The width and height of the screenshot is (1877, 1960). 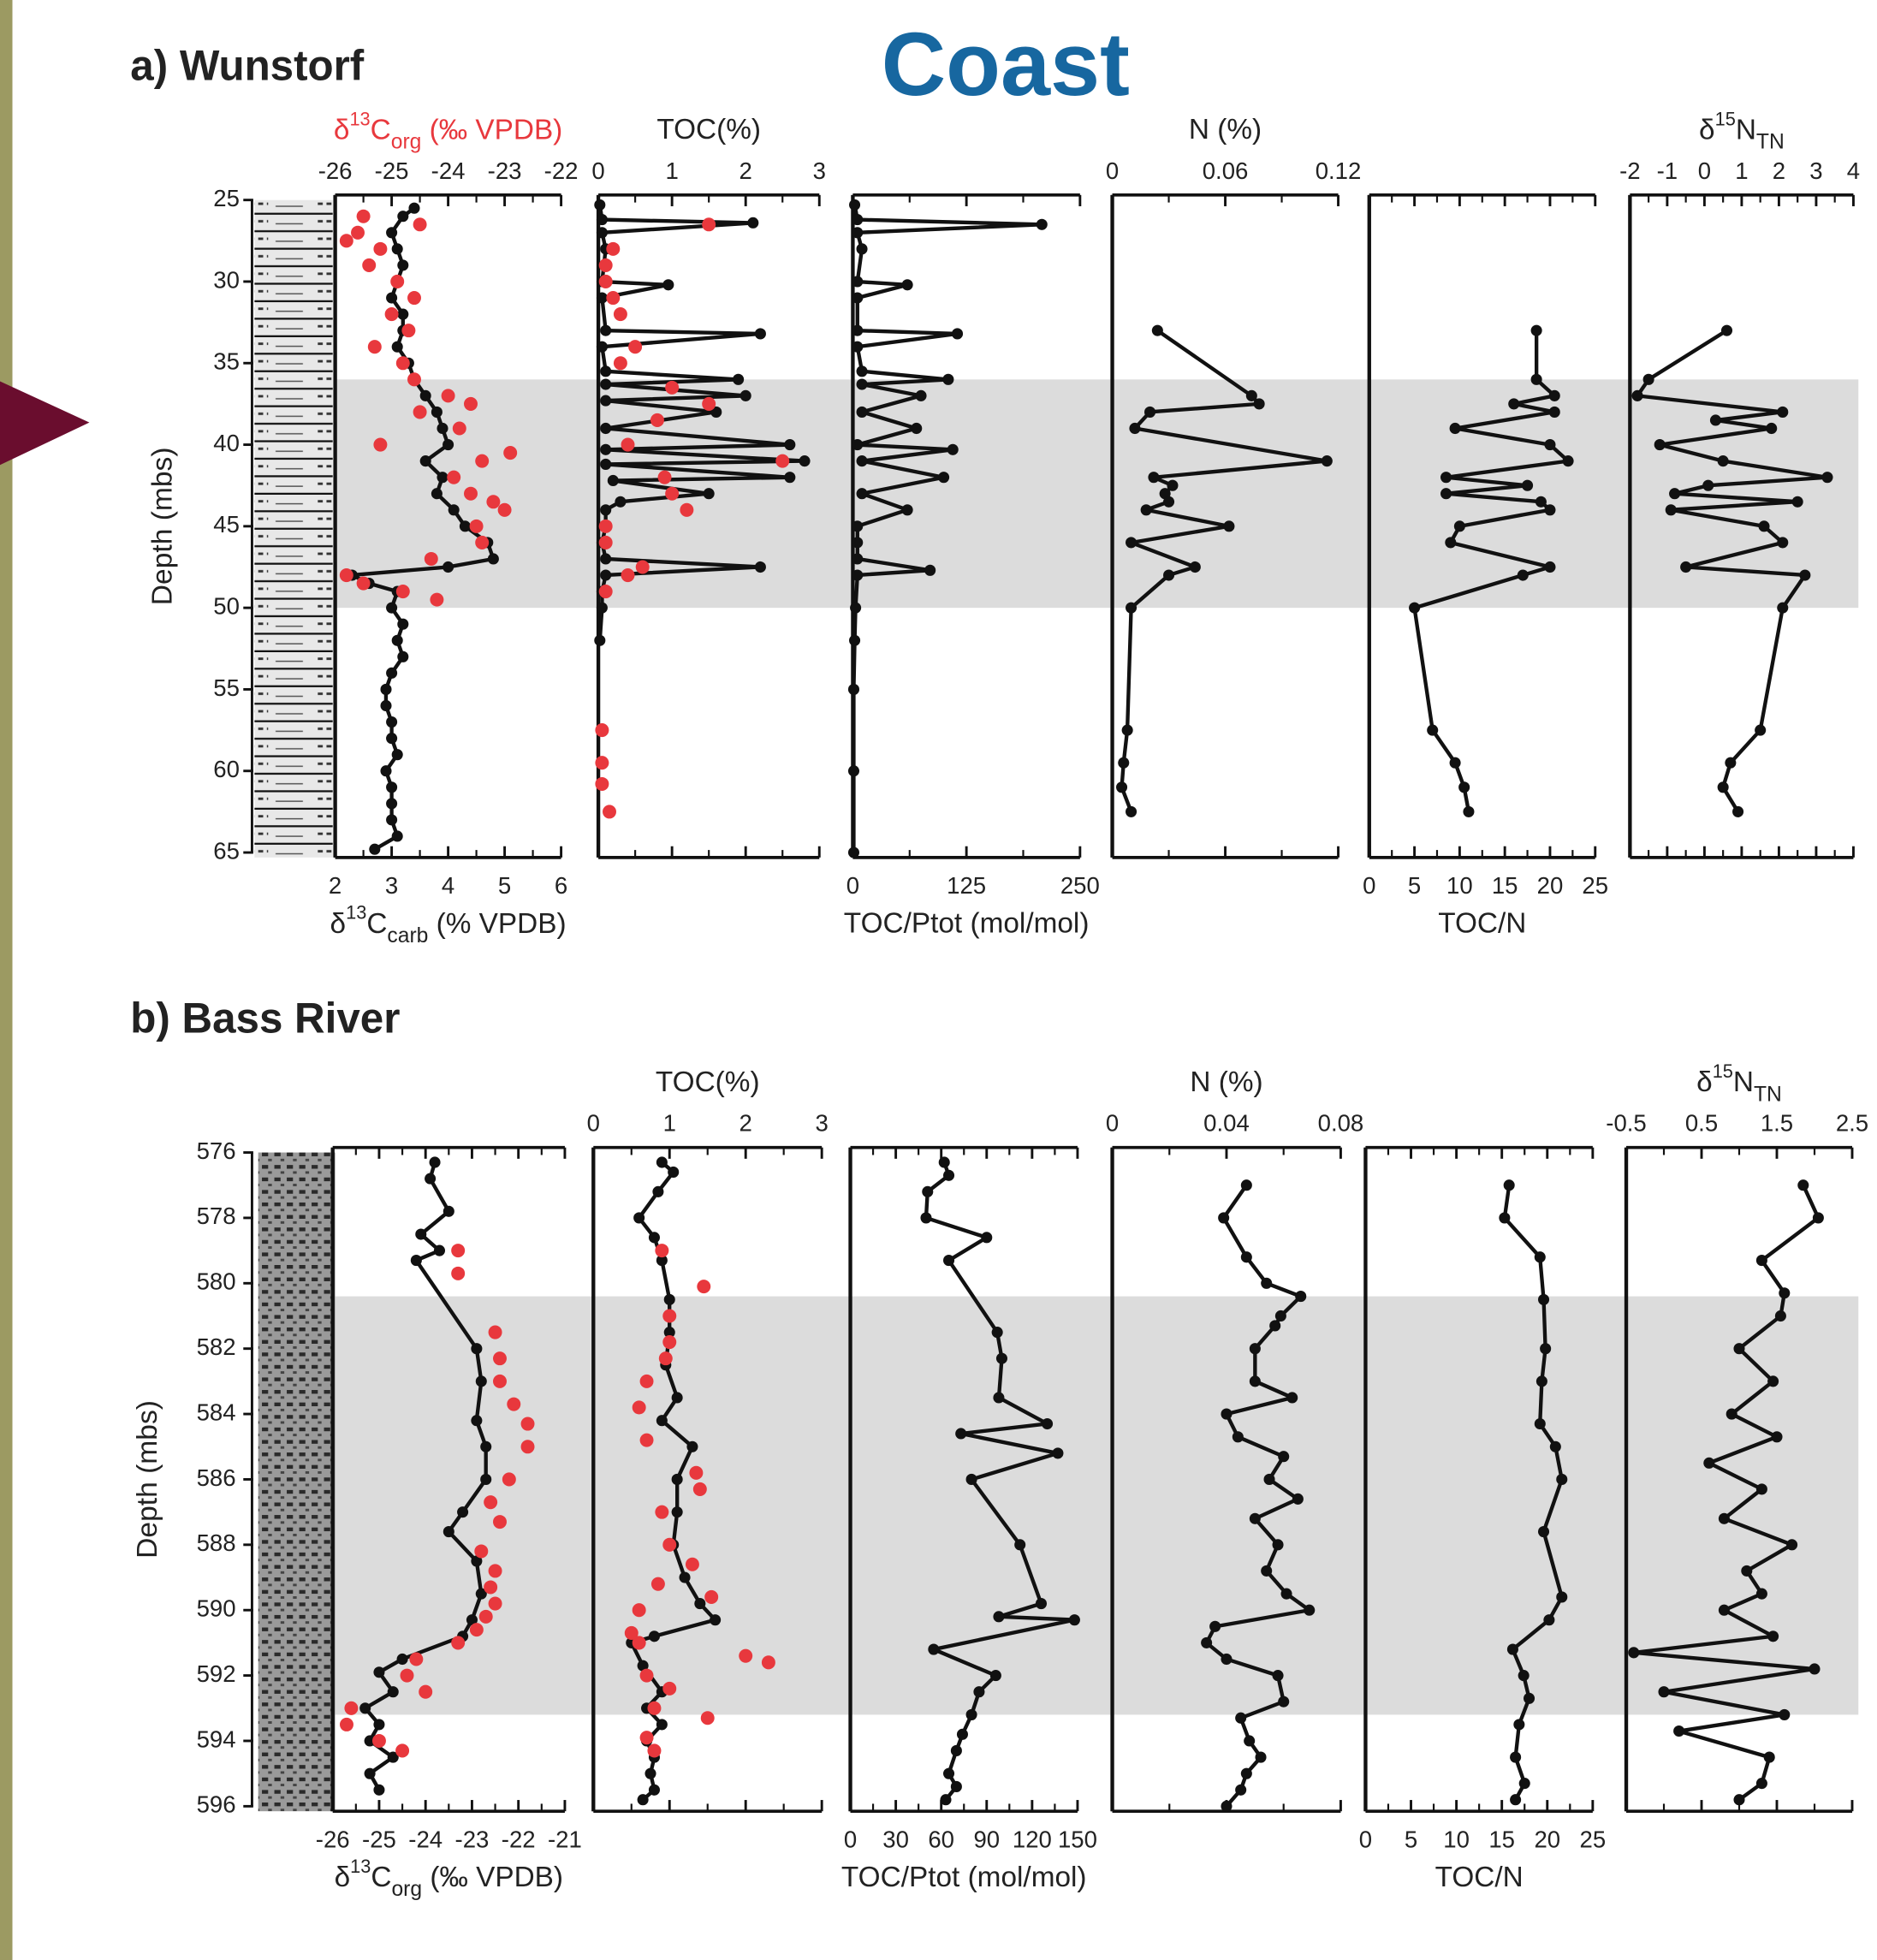 What do you see at coordinates (1032, 1839) in the screenshot?
I see `x-tick-label: 120` at bounding box center [1032, 1839].